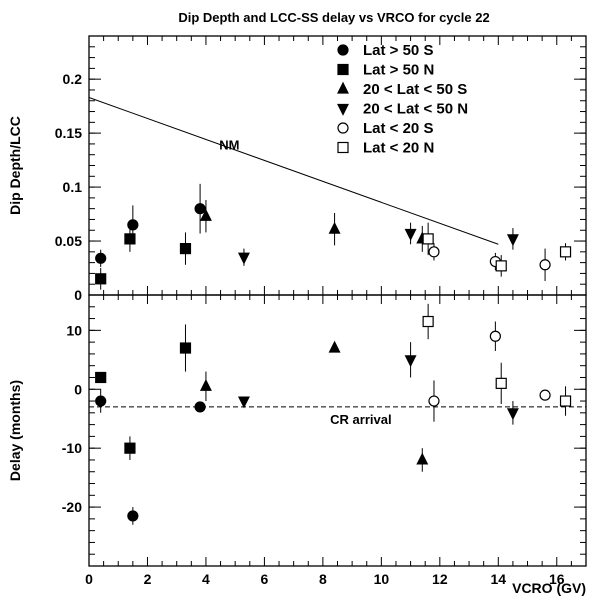 This screenshot has height=606, width=605. Describe the element at coordinates (15, 165) in the screenshot. I see `top-y-axis-label: Dip Depth/LCC` at that location.